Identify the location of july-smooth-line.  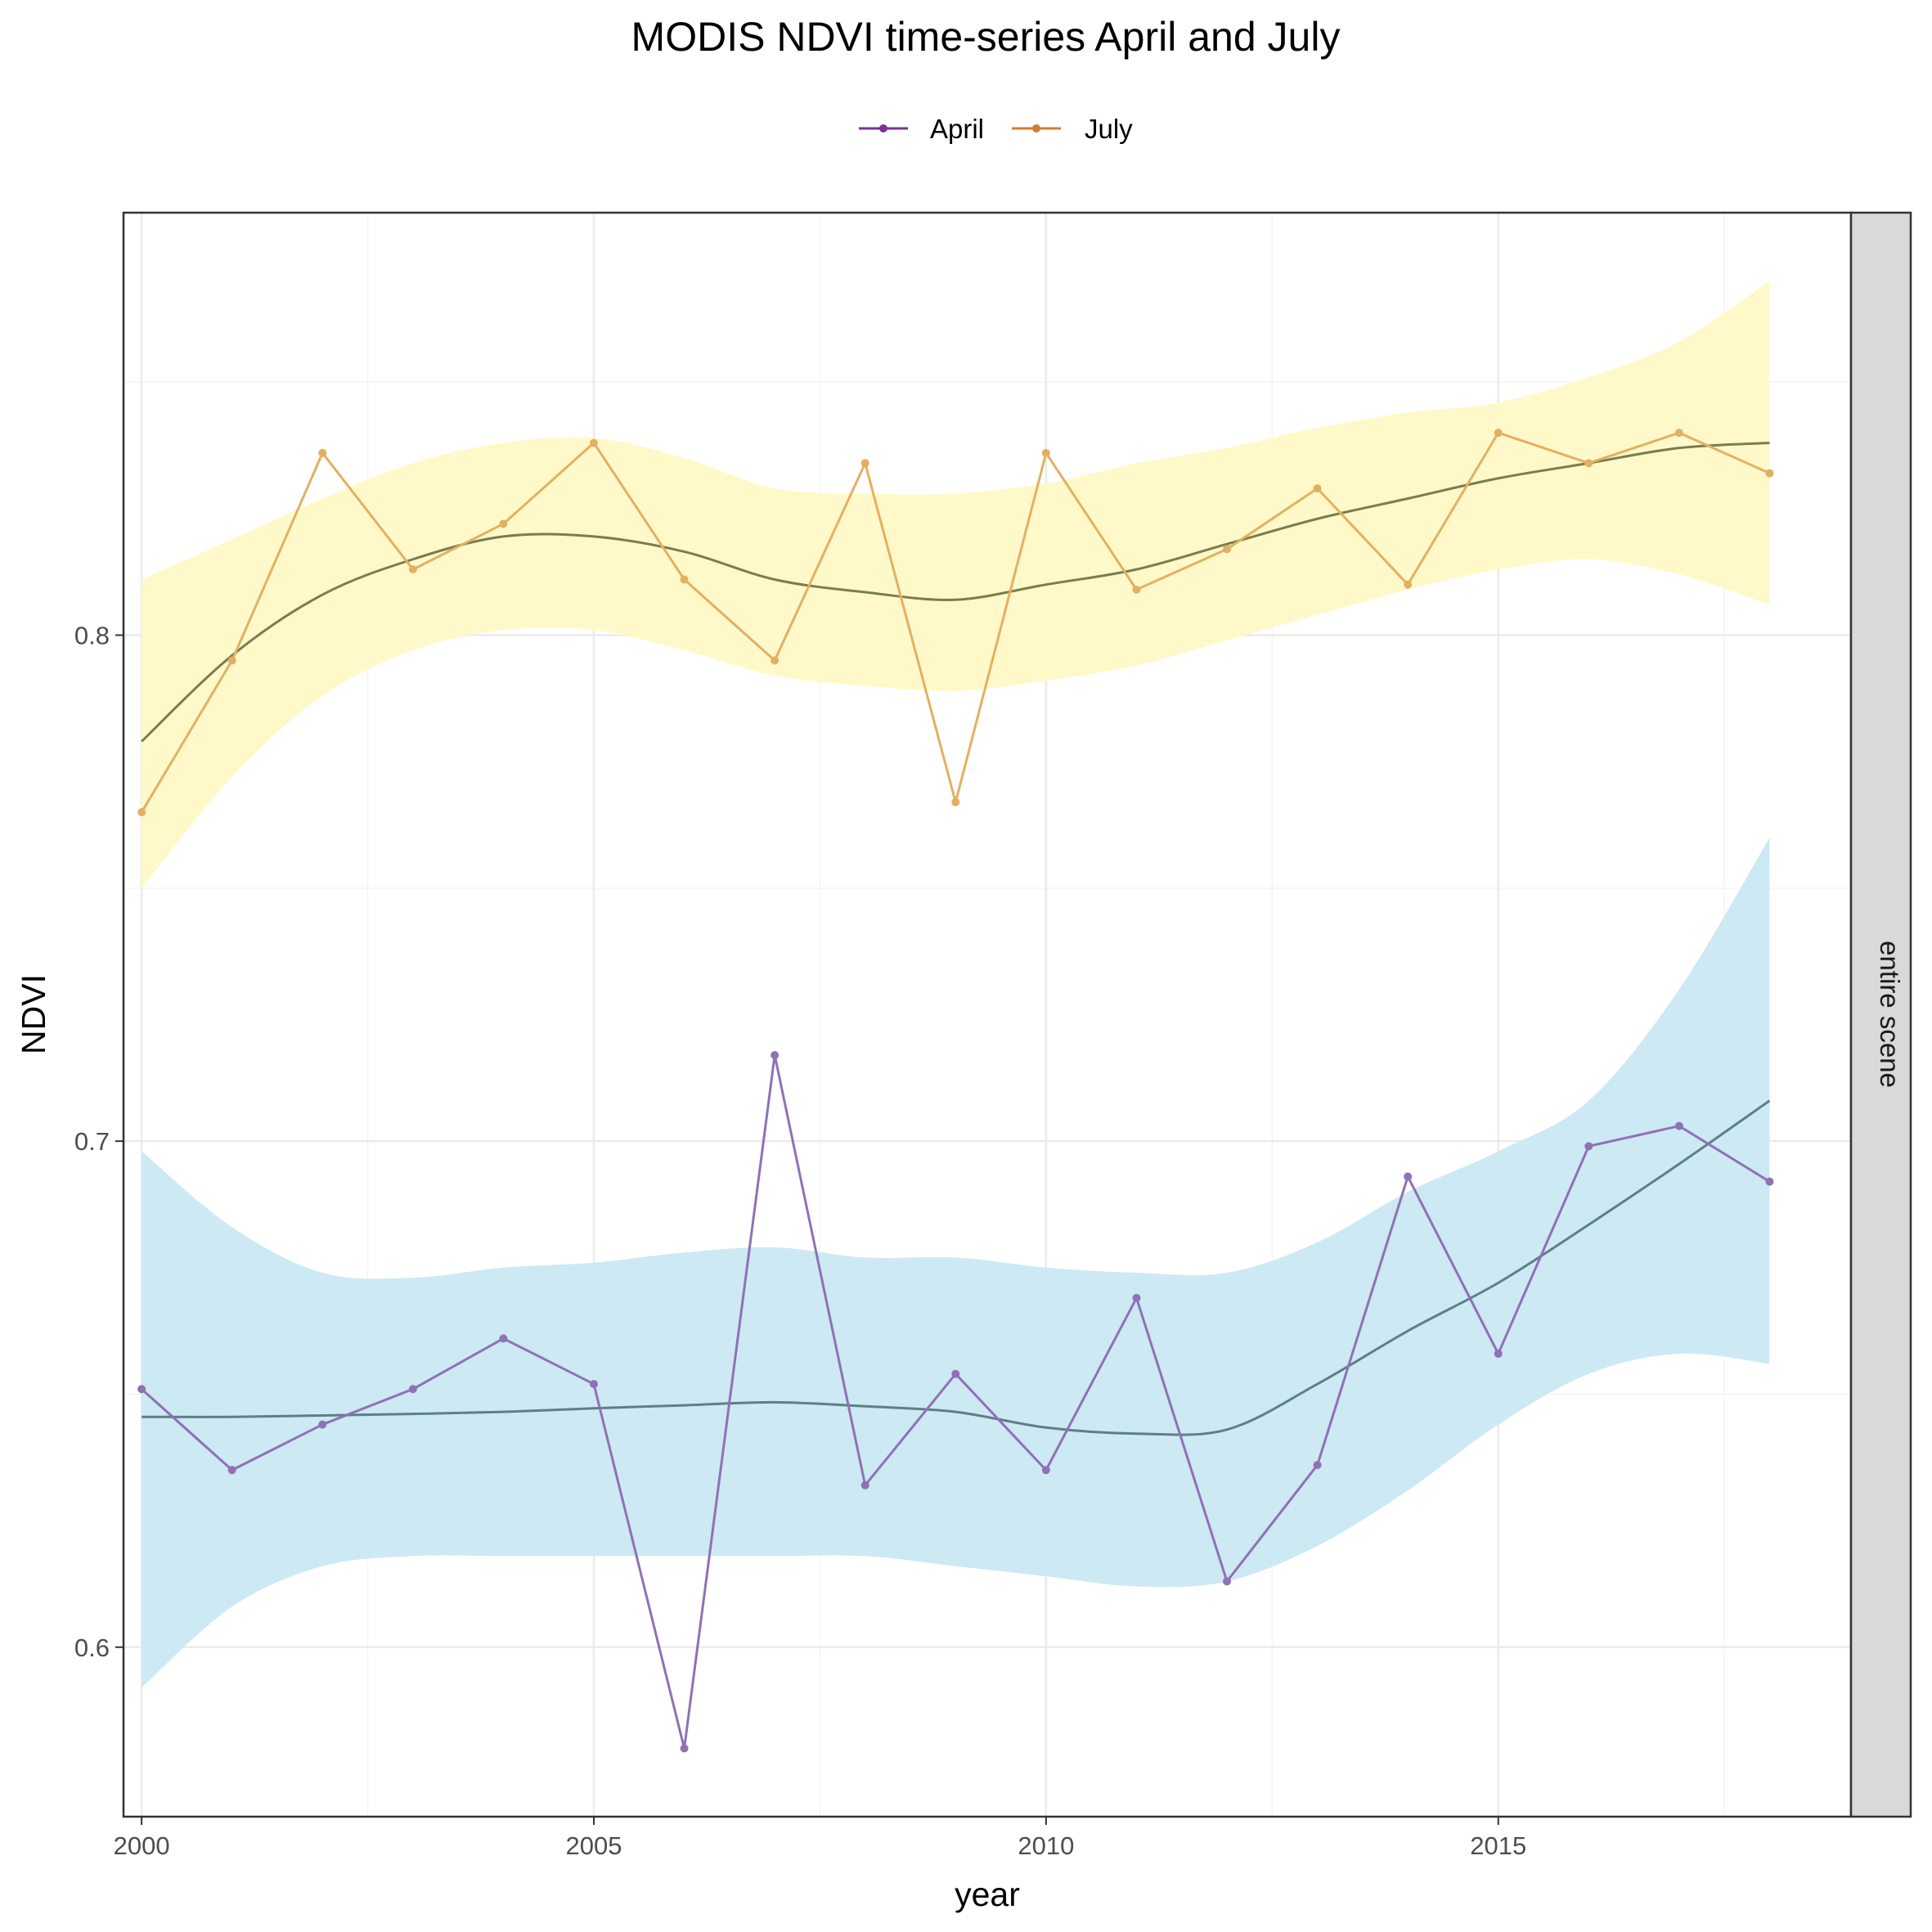
(956, 592).